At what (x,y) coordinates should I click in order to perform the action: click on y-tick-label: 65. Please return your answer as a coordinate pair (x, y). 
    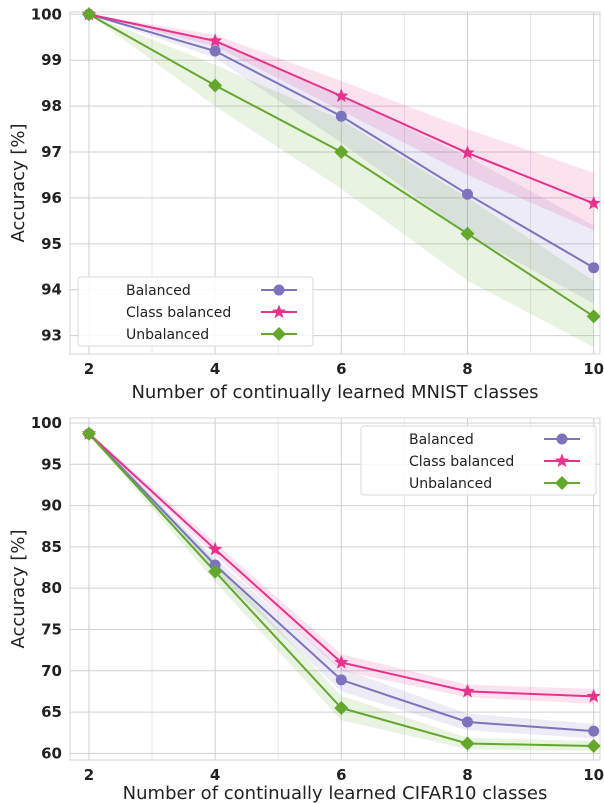
    Looking at the image, I should click on (51, 712).